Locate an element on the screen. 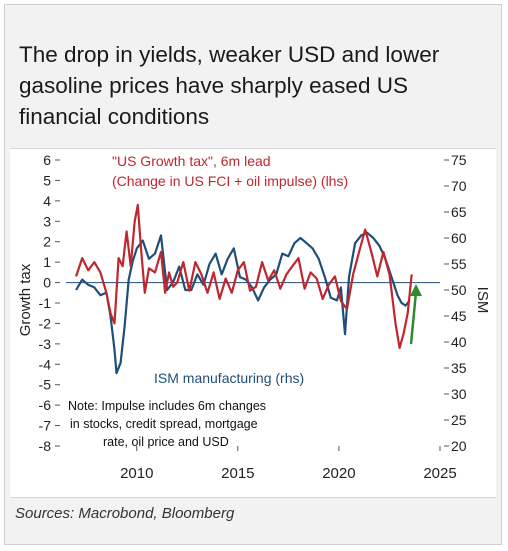 This screenshot has height=551, width=508. y-right-tick-label: 55 is located at coordinates (459, 264).